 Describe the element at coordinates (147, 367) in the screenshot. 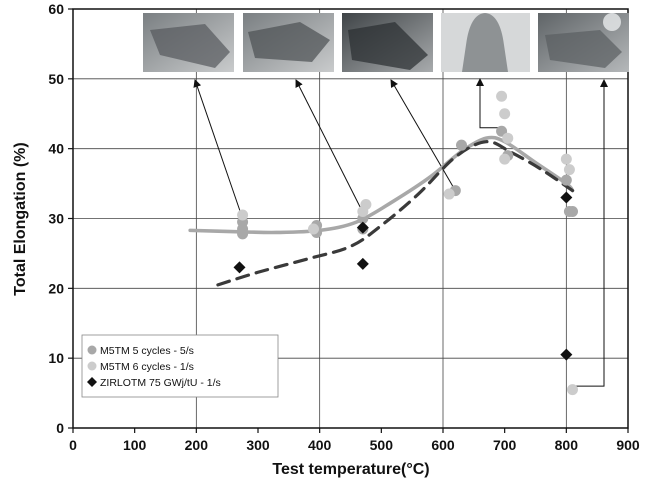

I see `legend-label-m5-6cycles: M5TM 6 cycles - 1/s` at that location.